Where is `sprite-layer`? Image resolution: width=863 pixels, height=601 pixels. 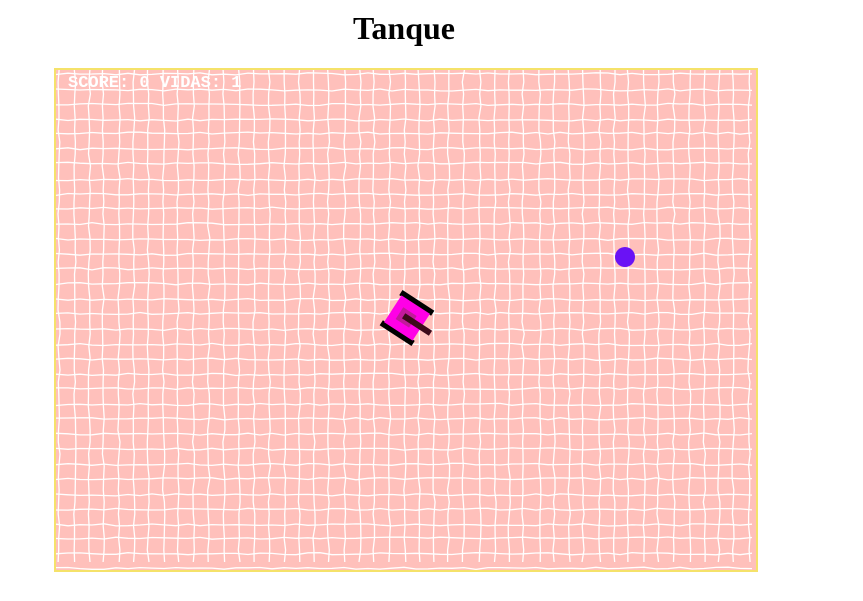 sprite-layer is located at coordinates (507, 296).